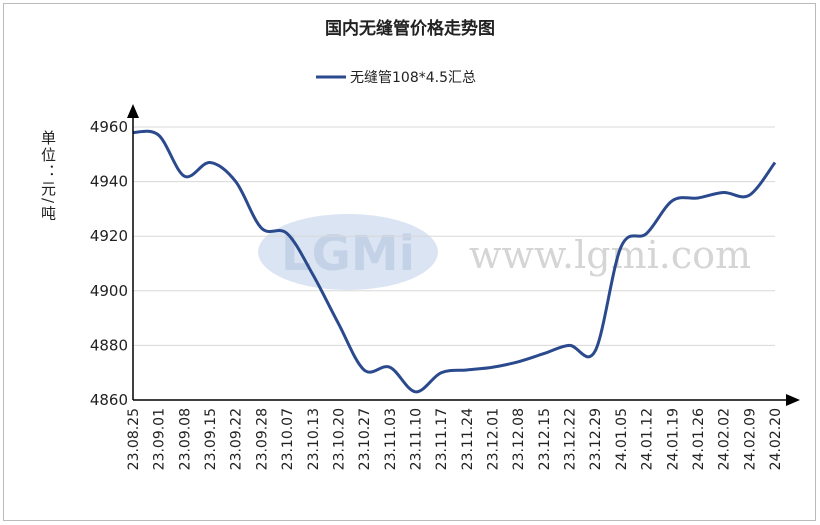 This screenshot has height=525, width=820. I want to click on x-tick-label: 23.12.15, so click(545, 439).